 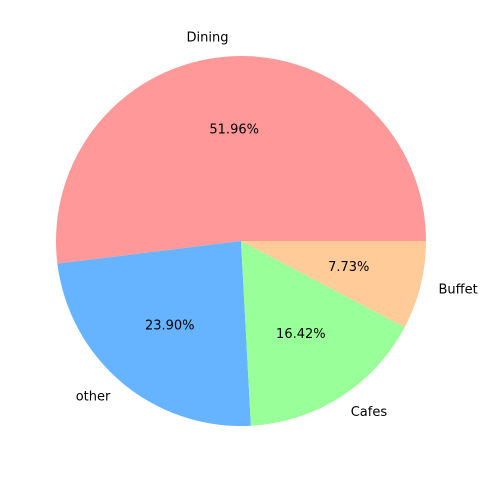 What do you see at coordinates (170, 326) in the screenshot?
I see `percent-label-other: 23.90%` at bounding box center [170, 326].